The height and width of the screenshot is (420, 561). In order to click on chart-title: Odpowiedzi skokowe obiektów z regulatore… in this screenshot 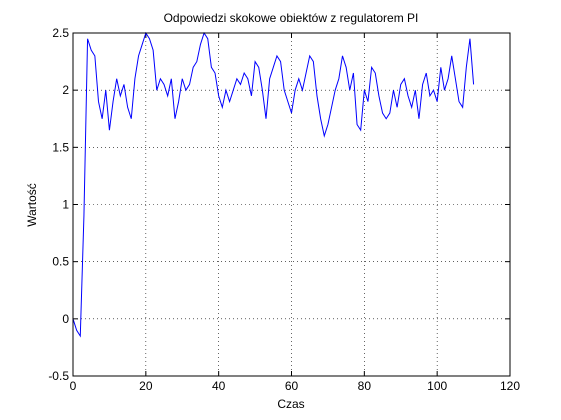, I will do `click(291, 18)`.